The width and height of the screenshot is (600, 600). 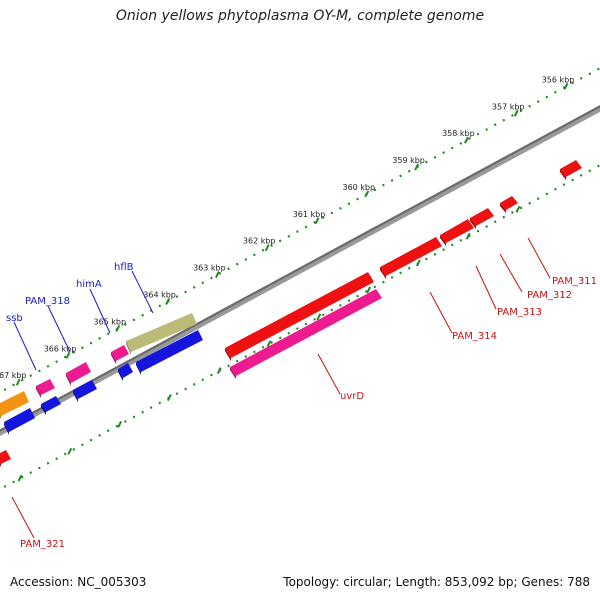 What do you see at coordinates (125, 372) in the screenshot?
I see `gene-blue-small-a` at bounding box center [125, 372].